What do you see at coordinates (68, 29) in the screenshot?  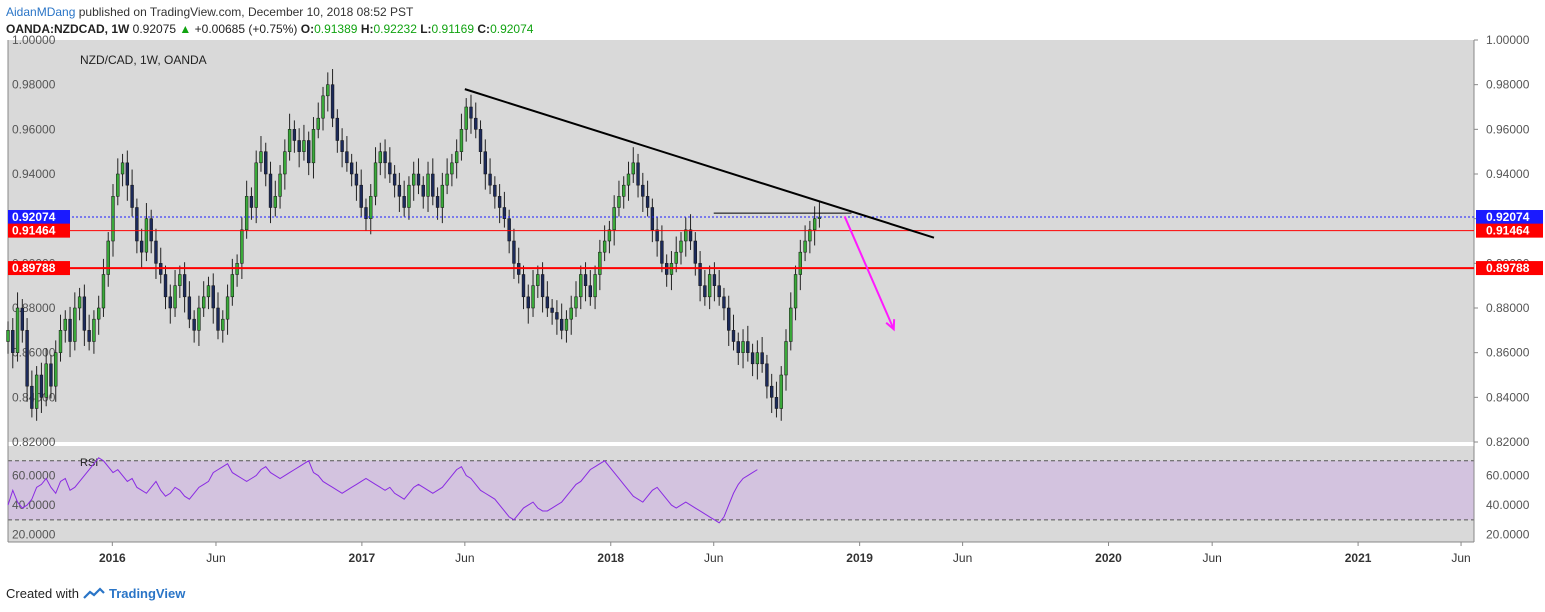 I see `symbol: OANDA:NZDCAD, 1W` at bounding box center [68, 29].